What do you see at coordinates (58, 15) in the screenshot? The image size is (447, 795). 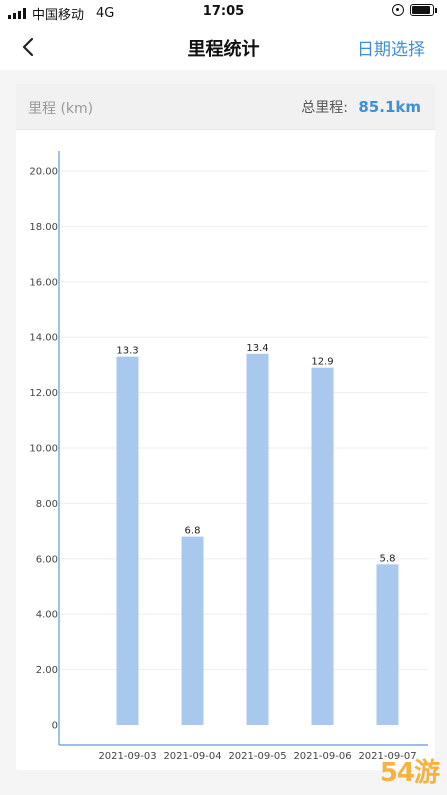 I see `carrier-name: 中国移动` at bounding box center [58, 15].